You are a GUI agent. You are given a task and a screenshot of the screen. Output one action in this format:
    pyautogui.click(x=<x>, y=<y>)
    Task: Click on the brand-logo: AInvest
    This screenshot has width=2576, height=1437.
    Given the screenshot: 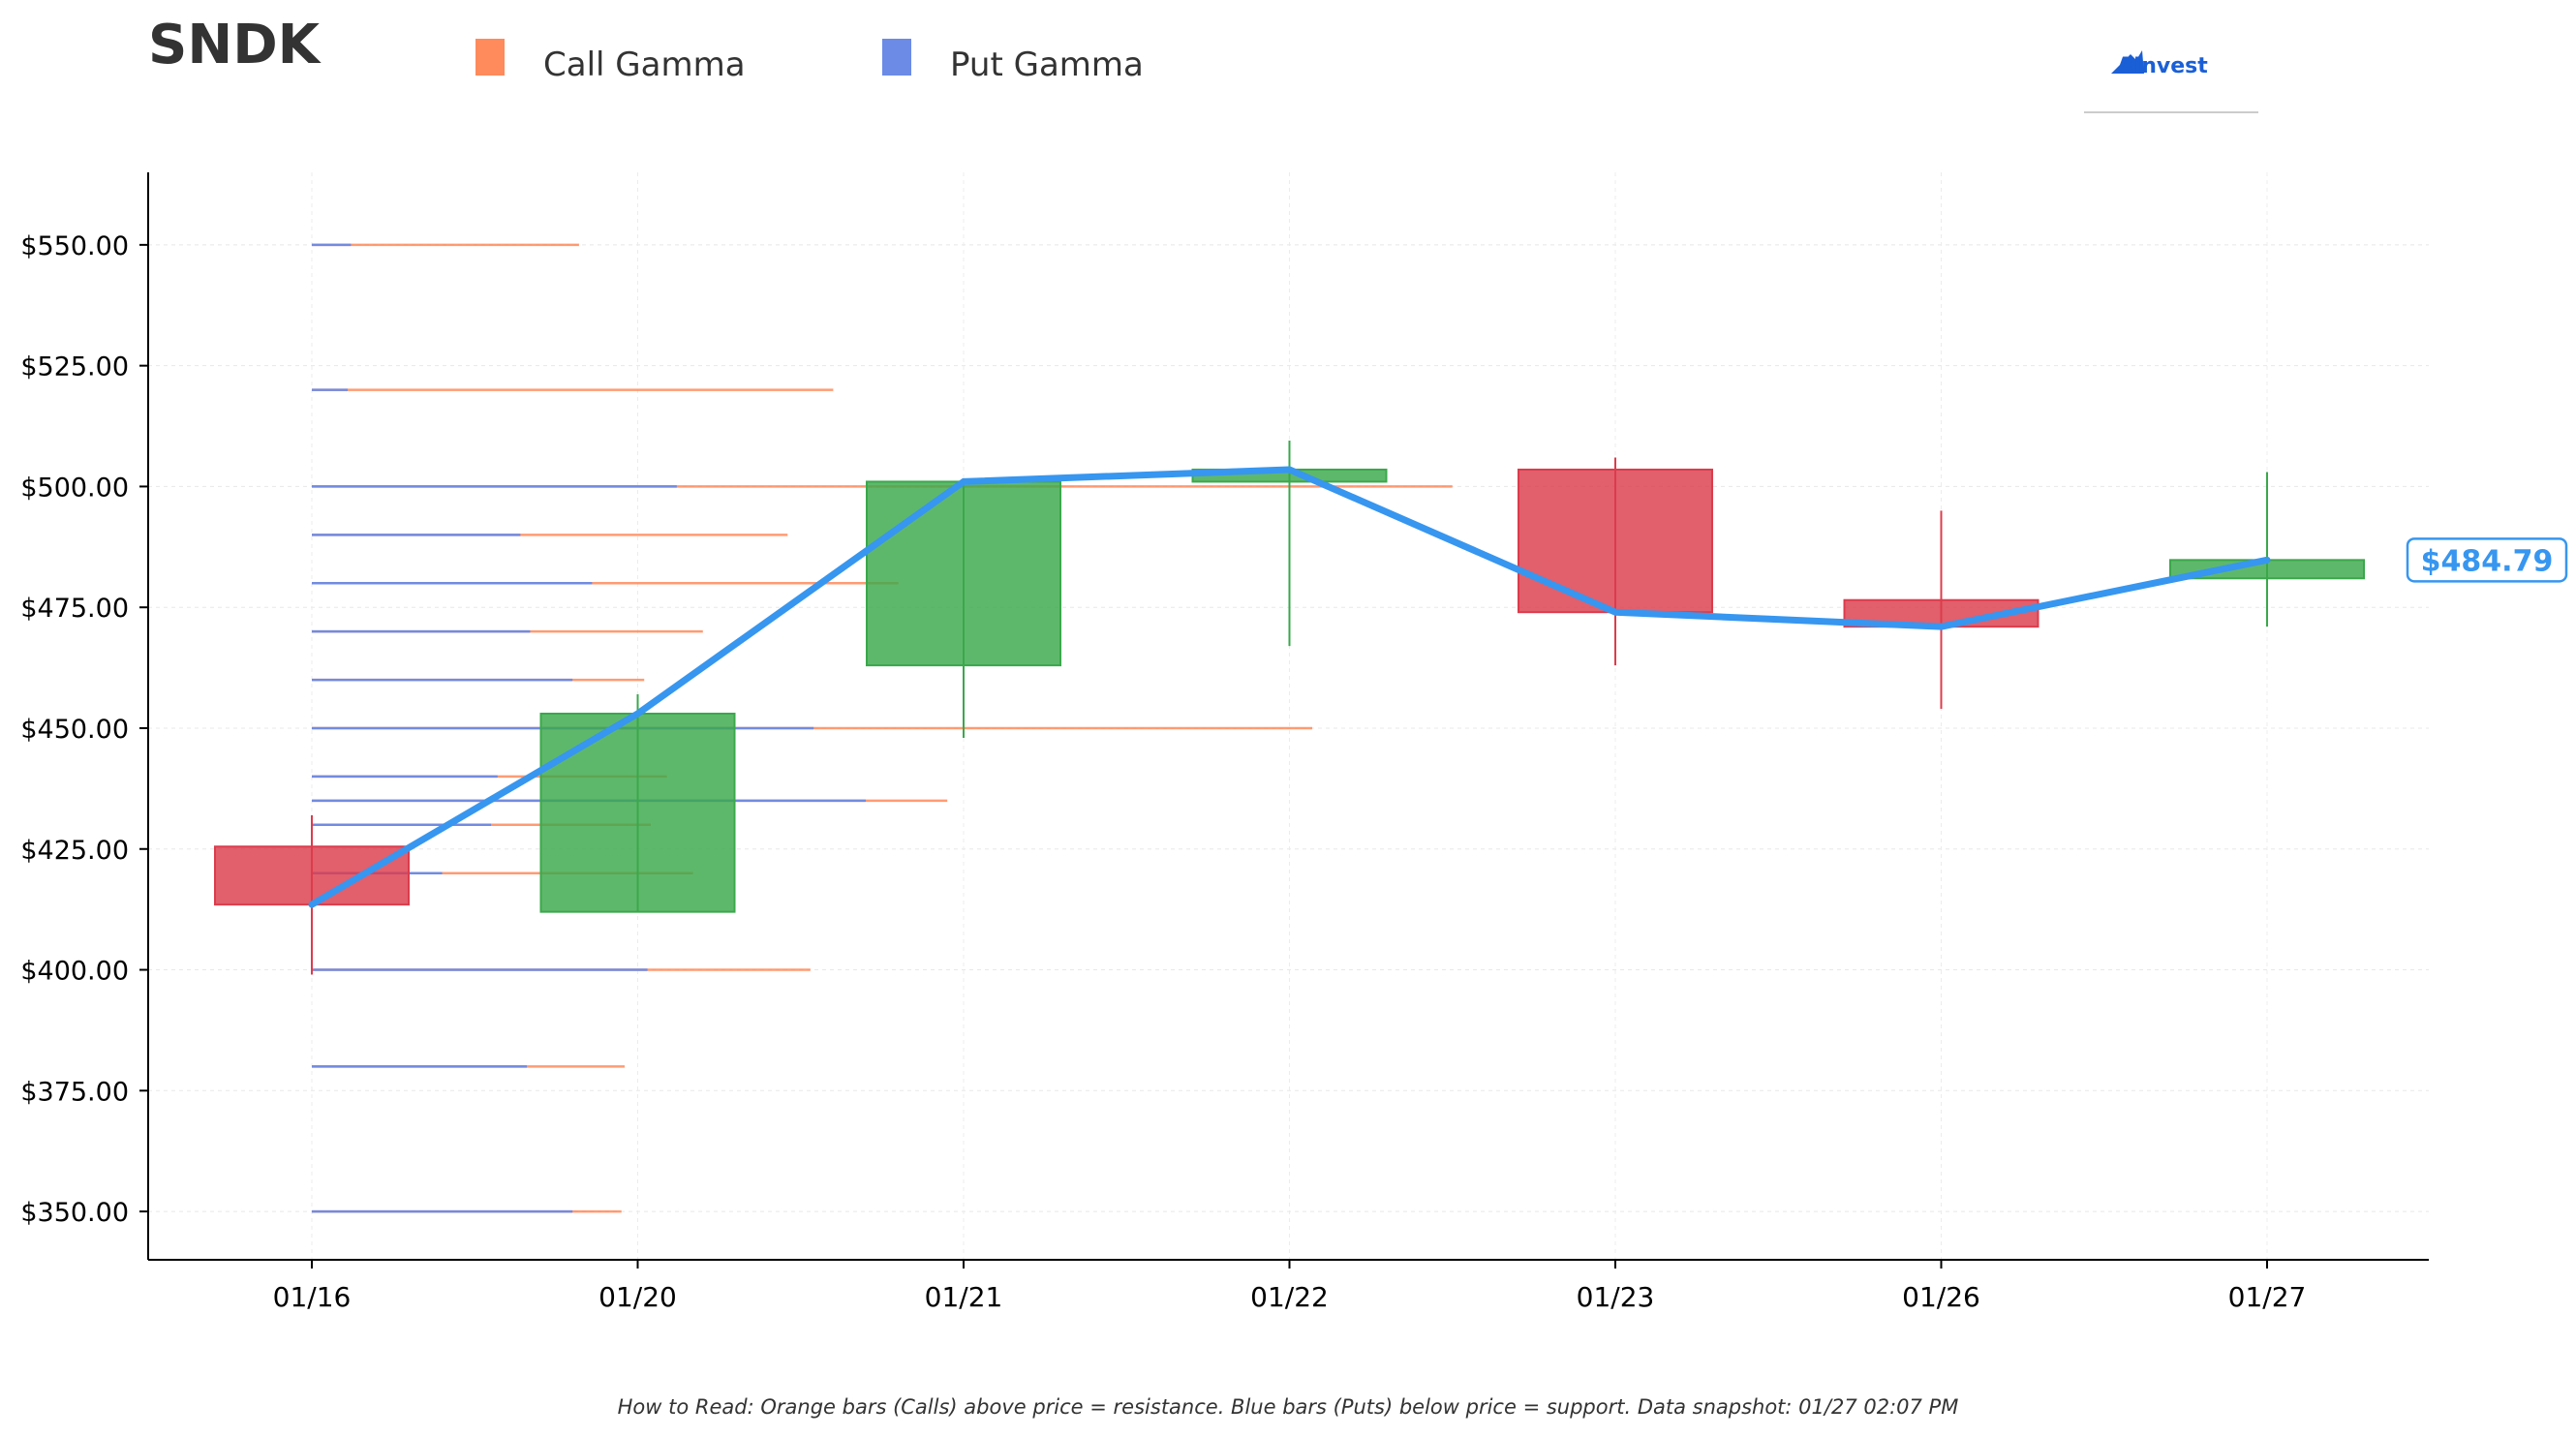 What is the action you would take?
    pyautogui.click(x=2171, y=82)
    